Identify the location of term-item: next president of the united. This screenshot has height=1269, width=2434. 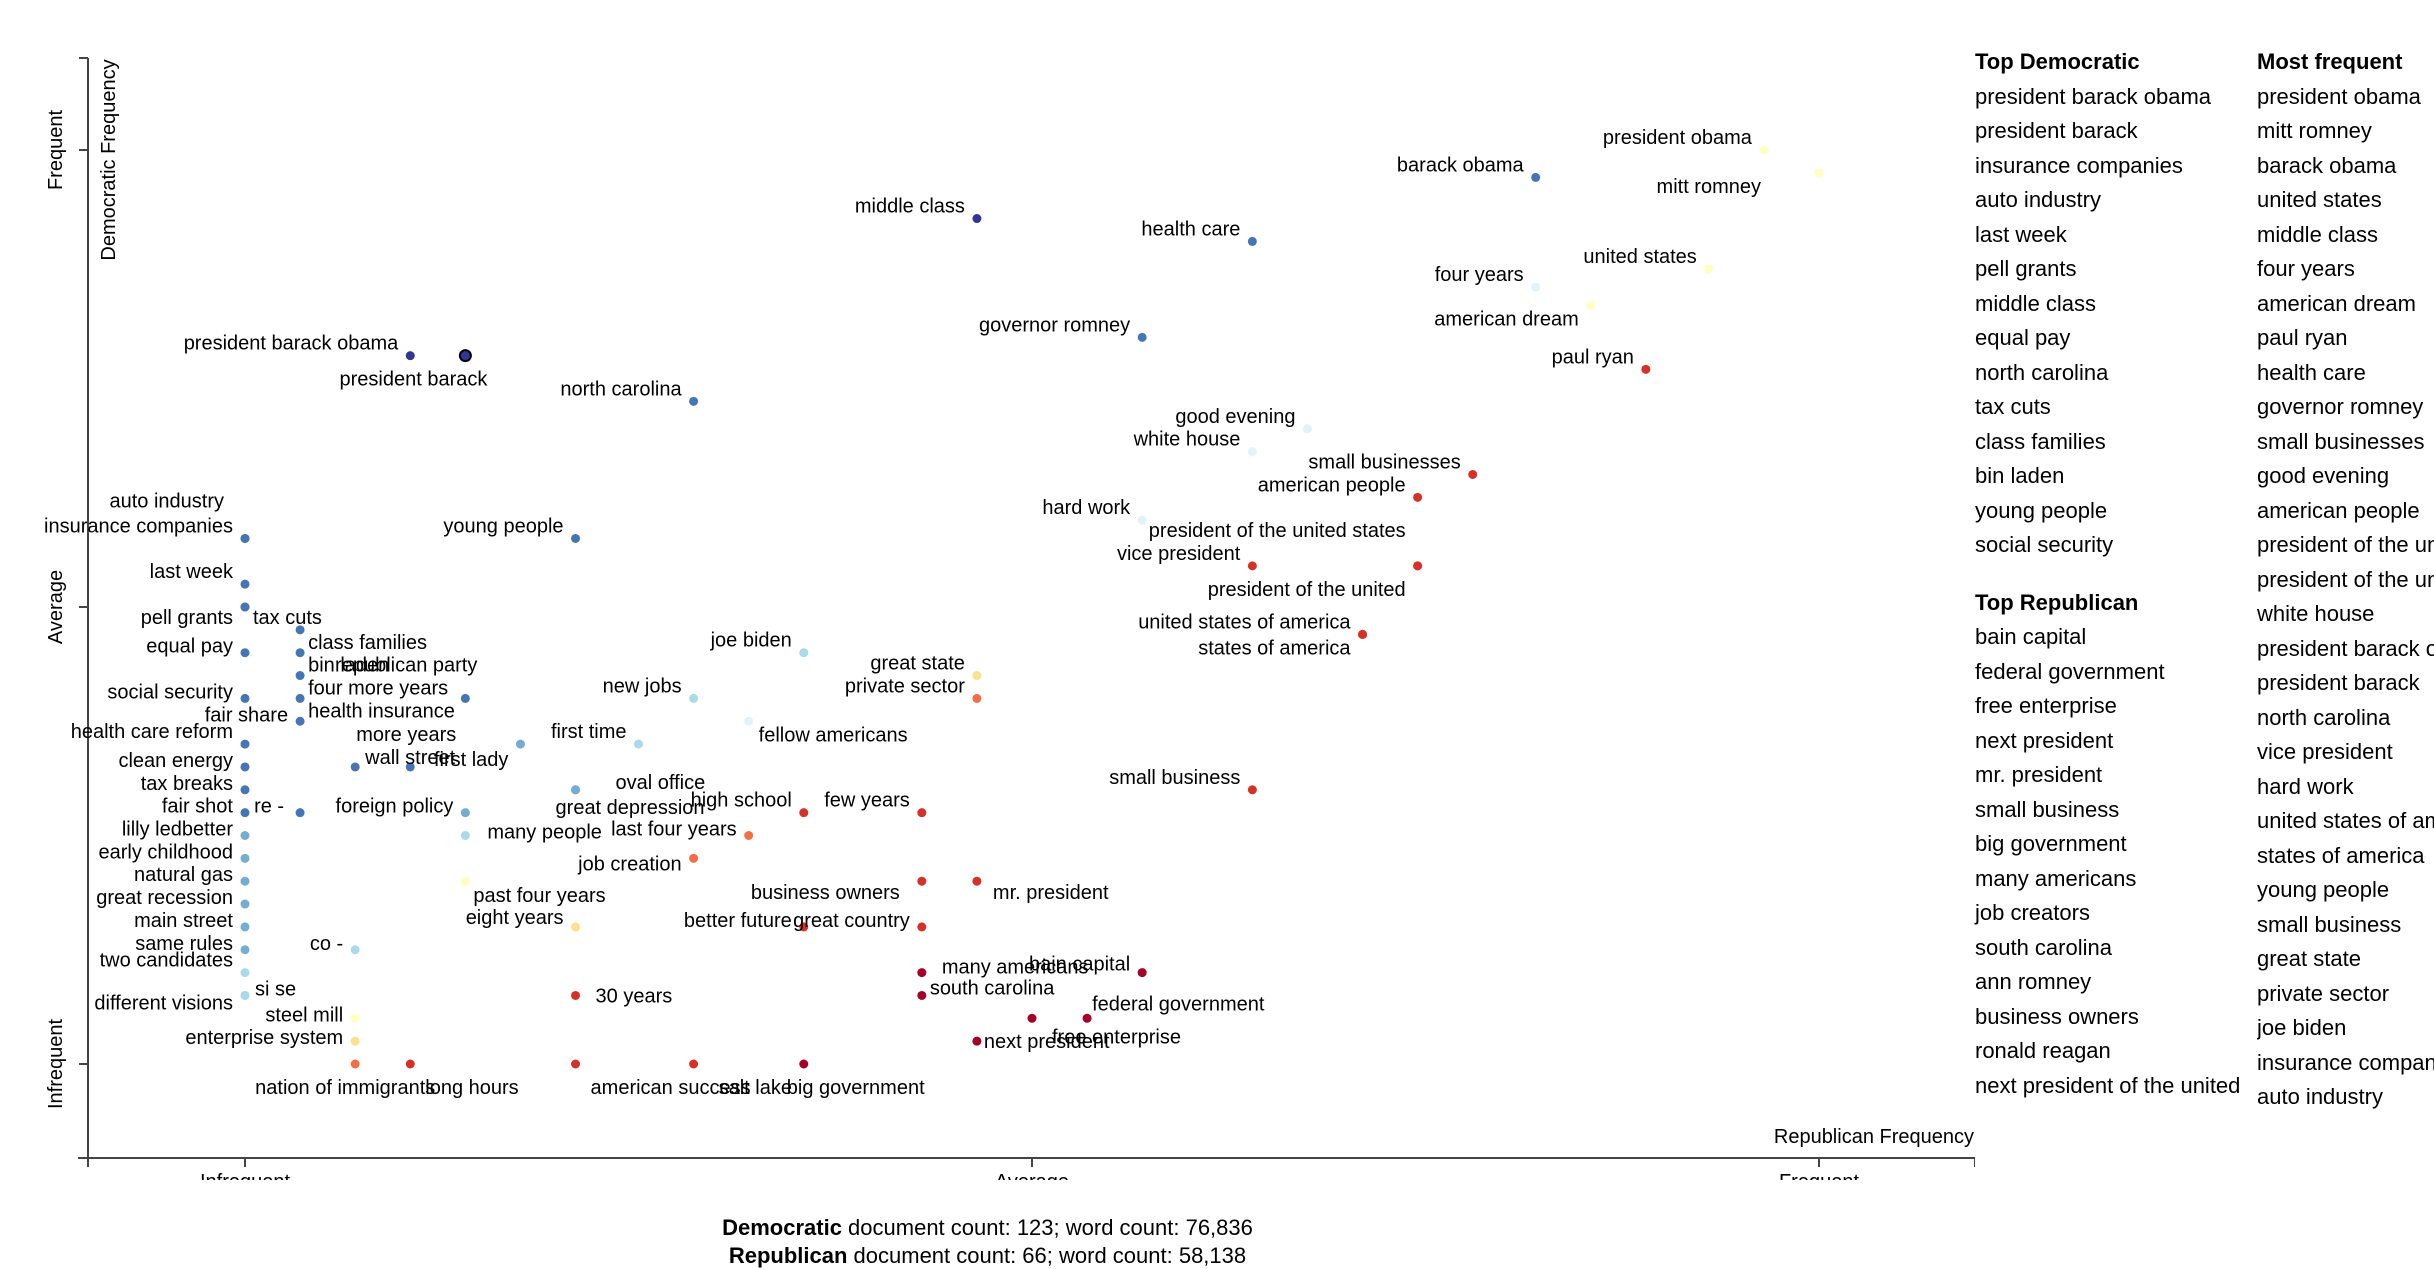
(2108, 1085).